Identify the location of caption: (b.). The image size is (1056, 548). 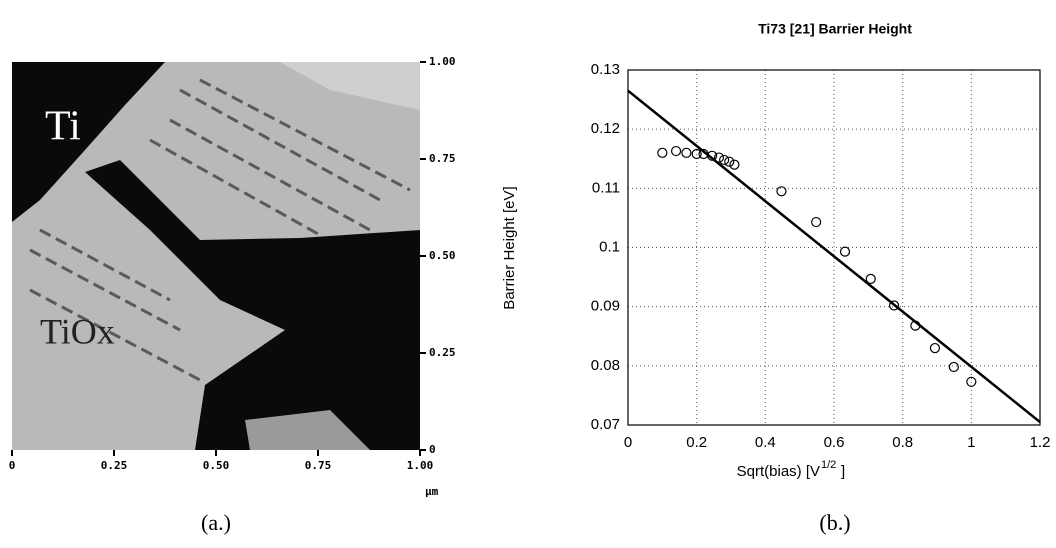
(834, 522).